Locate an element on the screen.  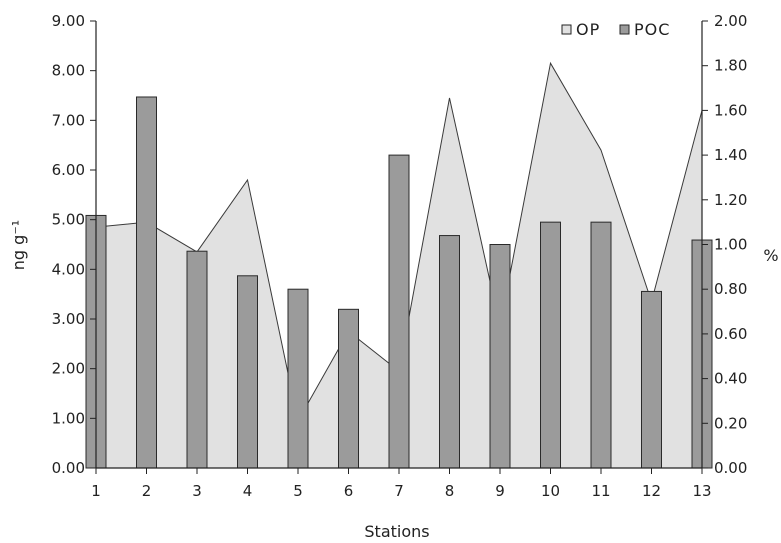
x-tick-label: 3 is located at coordinates (197, 491).